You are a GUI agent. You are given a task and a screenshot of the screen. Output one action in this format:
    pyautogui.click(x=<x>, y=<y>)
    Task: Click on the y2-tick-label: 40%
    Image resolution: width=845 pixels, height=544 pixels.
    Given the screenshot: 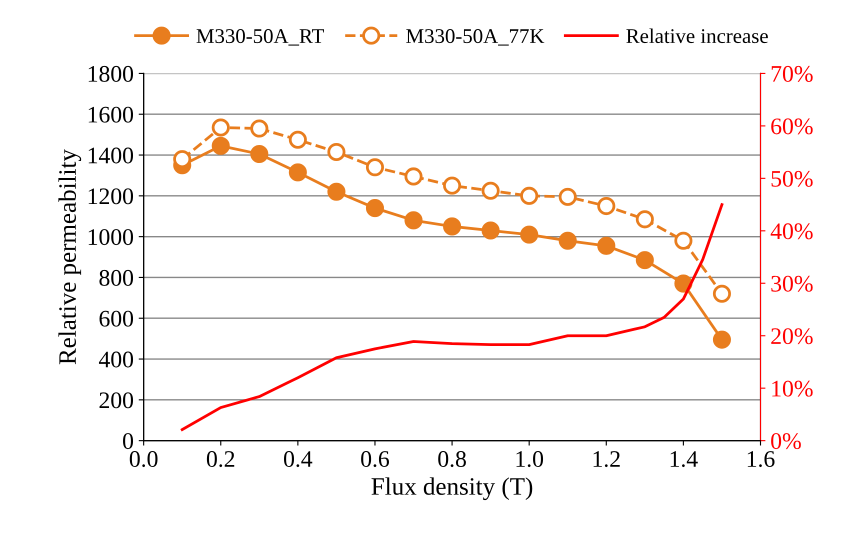 What is the action you would take?
    pyautogui.click(x=791, y=231)
    